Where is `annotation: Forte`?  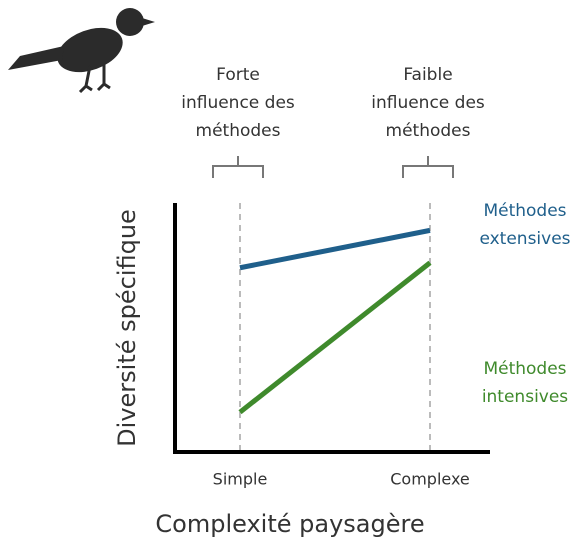
annotation: Forte is located at coordinates (238, 75).